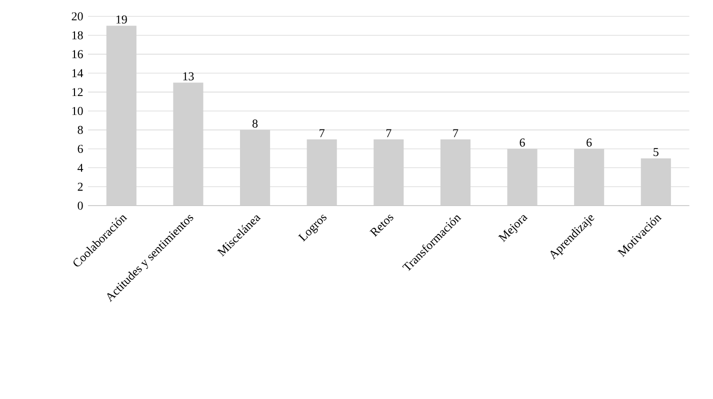 This screenshot has width=713, height=399. What do you see at coordinates (77, 111) in the screenshot?
I see `y-tick-label: 10` at bounding box center [77, 111].